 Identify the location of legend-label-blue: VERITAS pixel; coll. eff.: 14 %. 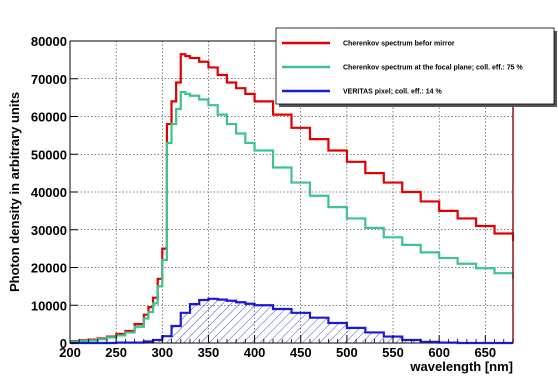
(392, 92).